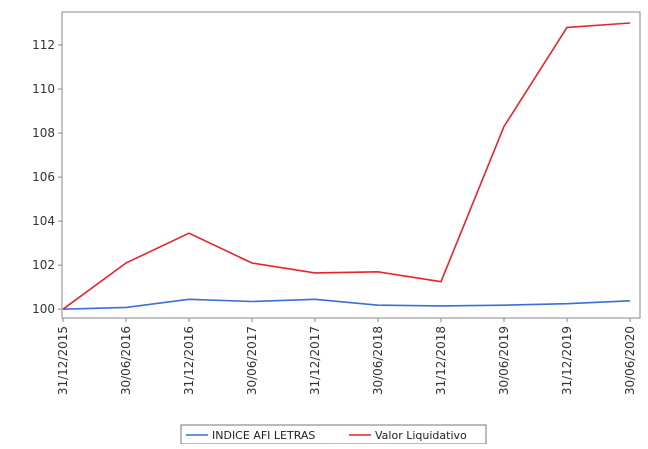 The image size is (648, 449). What do you see at coordinates (252, 360) in the screenshot?
I see `x-tick-label: 30/06/2017` at bounding box center [252, 360].